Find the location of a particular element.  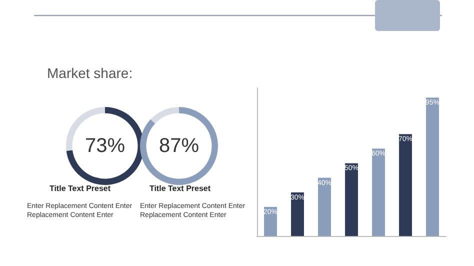

data-label: 73% is located at coordinates (105, 146).